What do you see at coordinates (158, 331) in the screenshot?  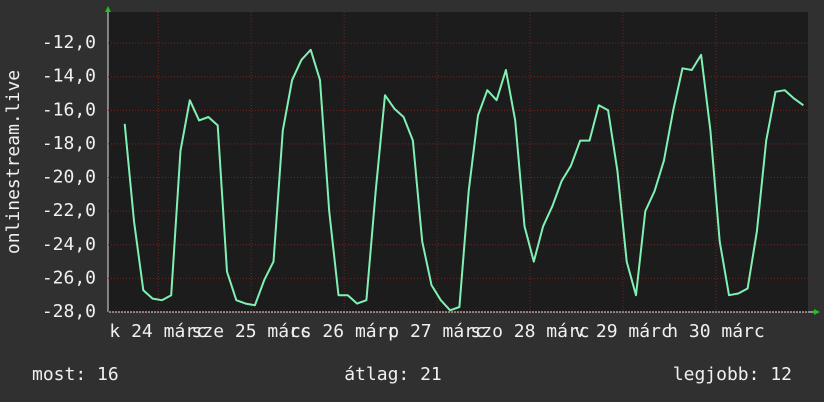 I see `x-tick-label: k 24 márc` at bounding box center [158, 331].